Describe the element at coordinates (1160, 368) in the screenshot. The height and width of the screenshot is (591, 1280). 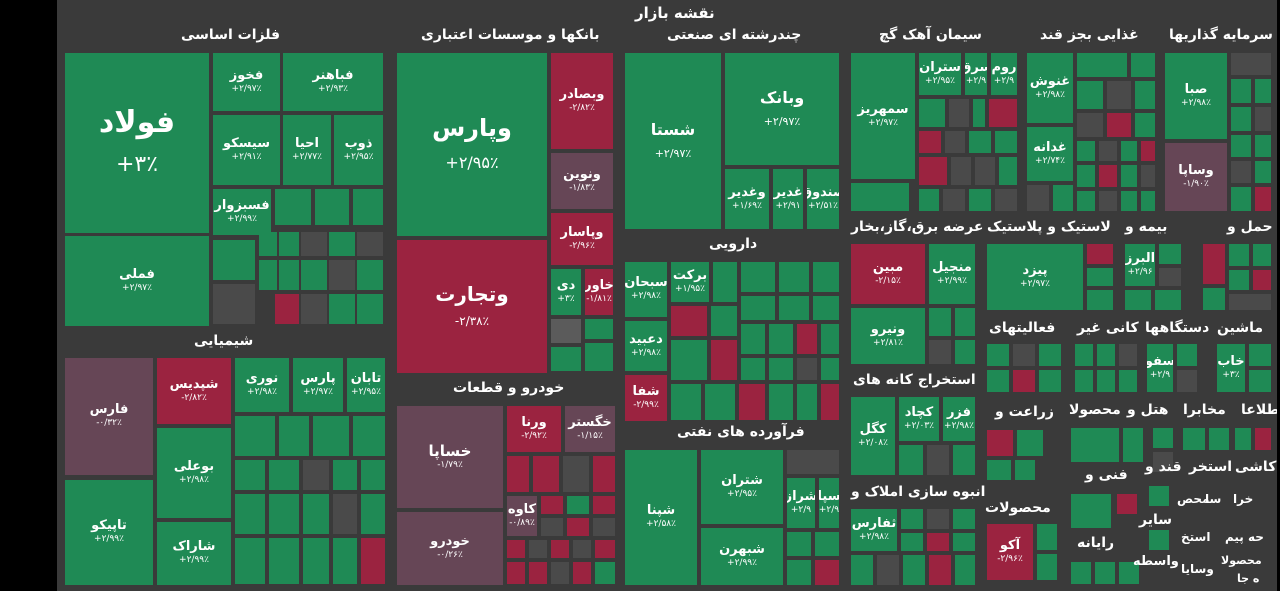
I see `tile-safa: سفو +۲/۹` at that location.